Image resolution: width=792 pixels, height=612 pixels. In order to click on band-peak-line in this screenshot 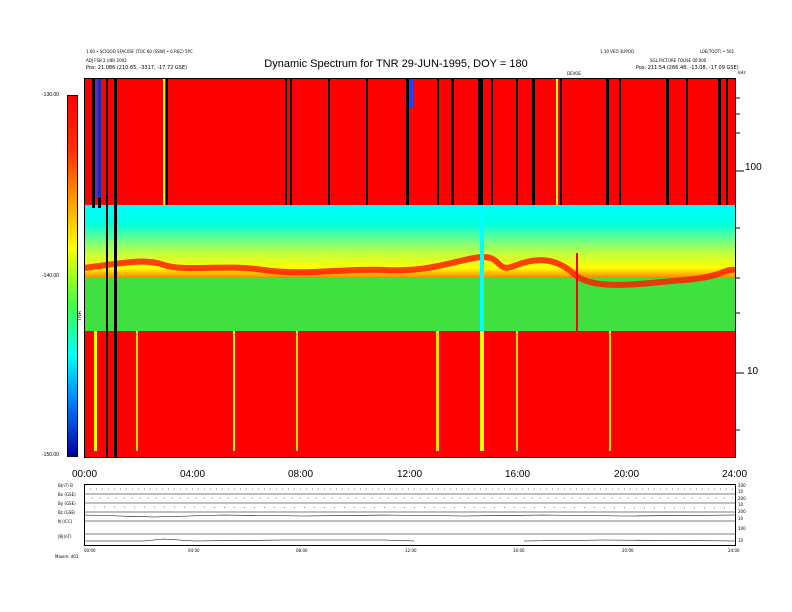, I will do `click(410, 270)`.